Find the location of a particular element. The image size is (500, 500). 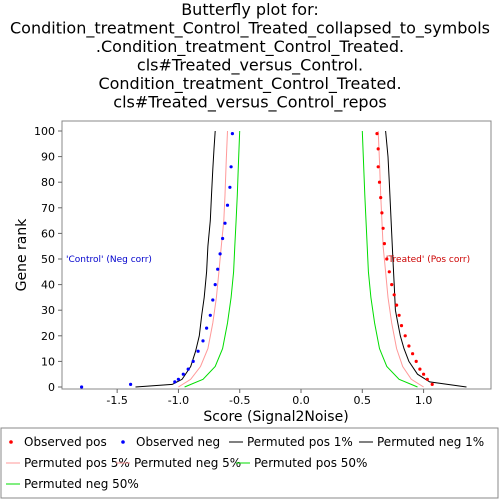

legend-item: Permuted pos 50% is located at coordinates (301, 463).